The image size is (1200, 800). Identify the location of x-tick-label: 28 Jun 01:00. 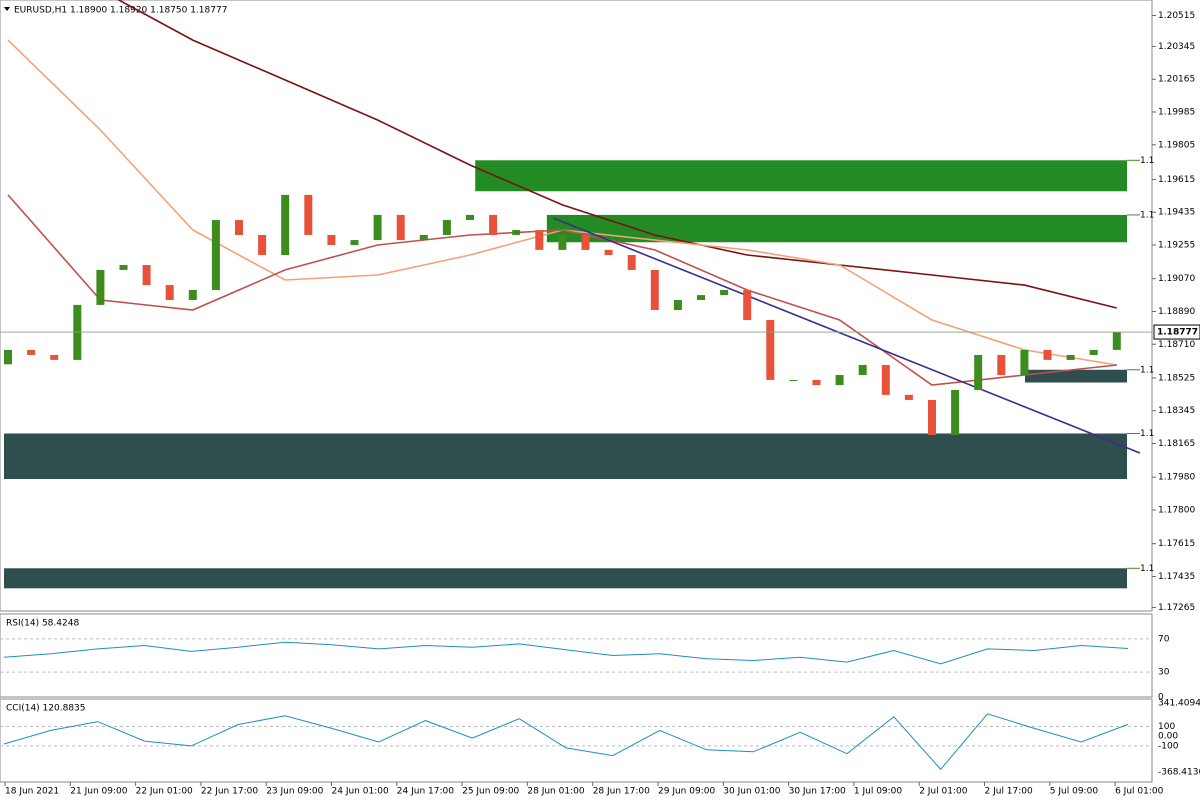
(555, 792).